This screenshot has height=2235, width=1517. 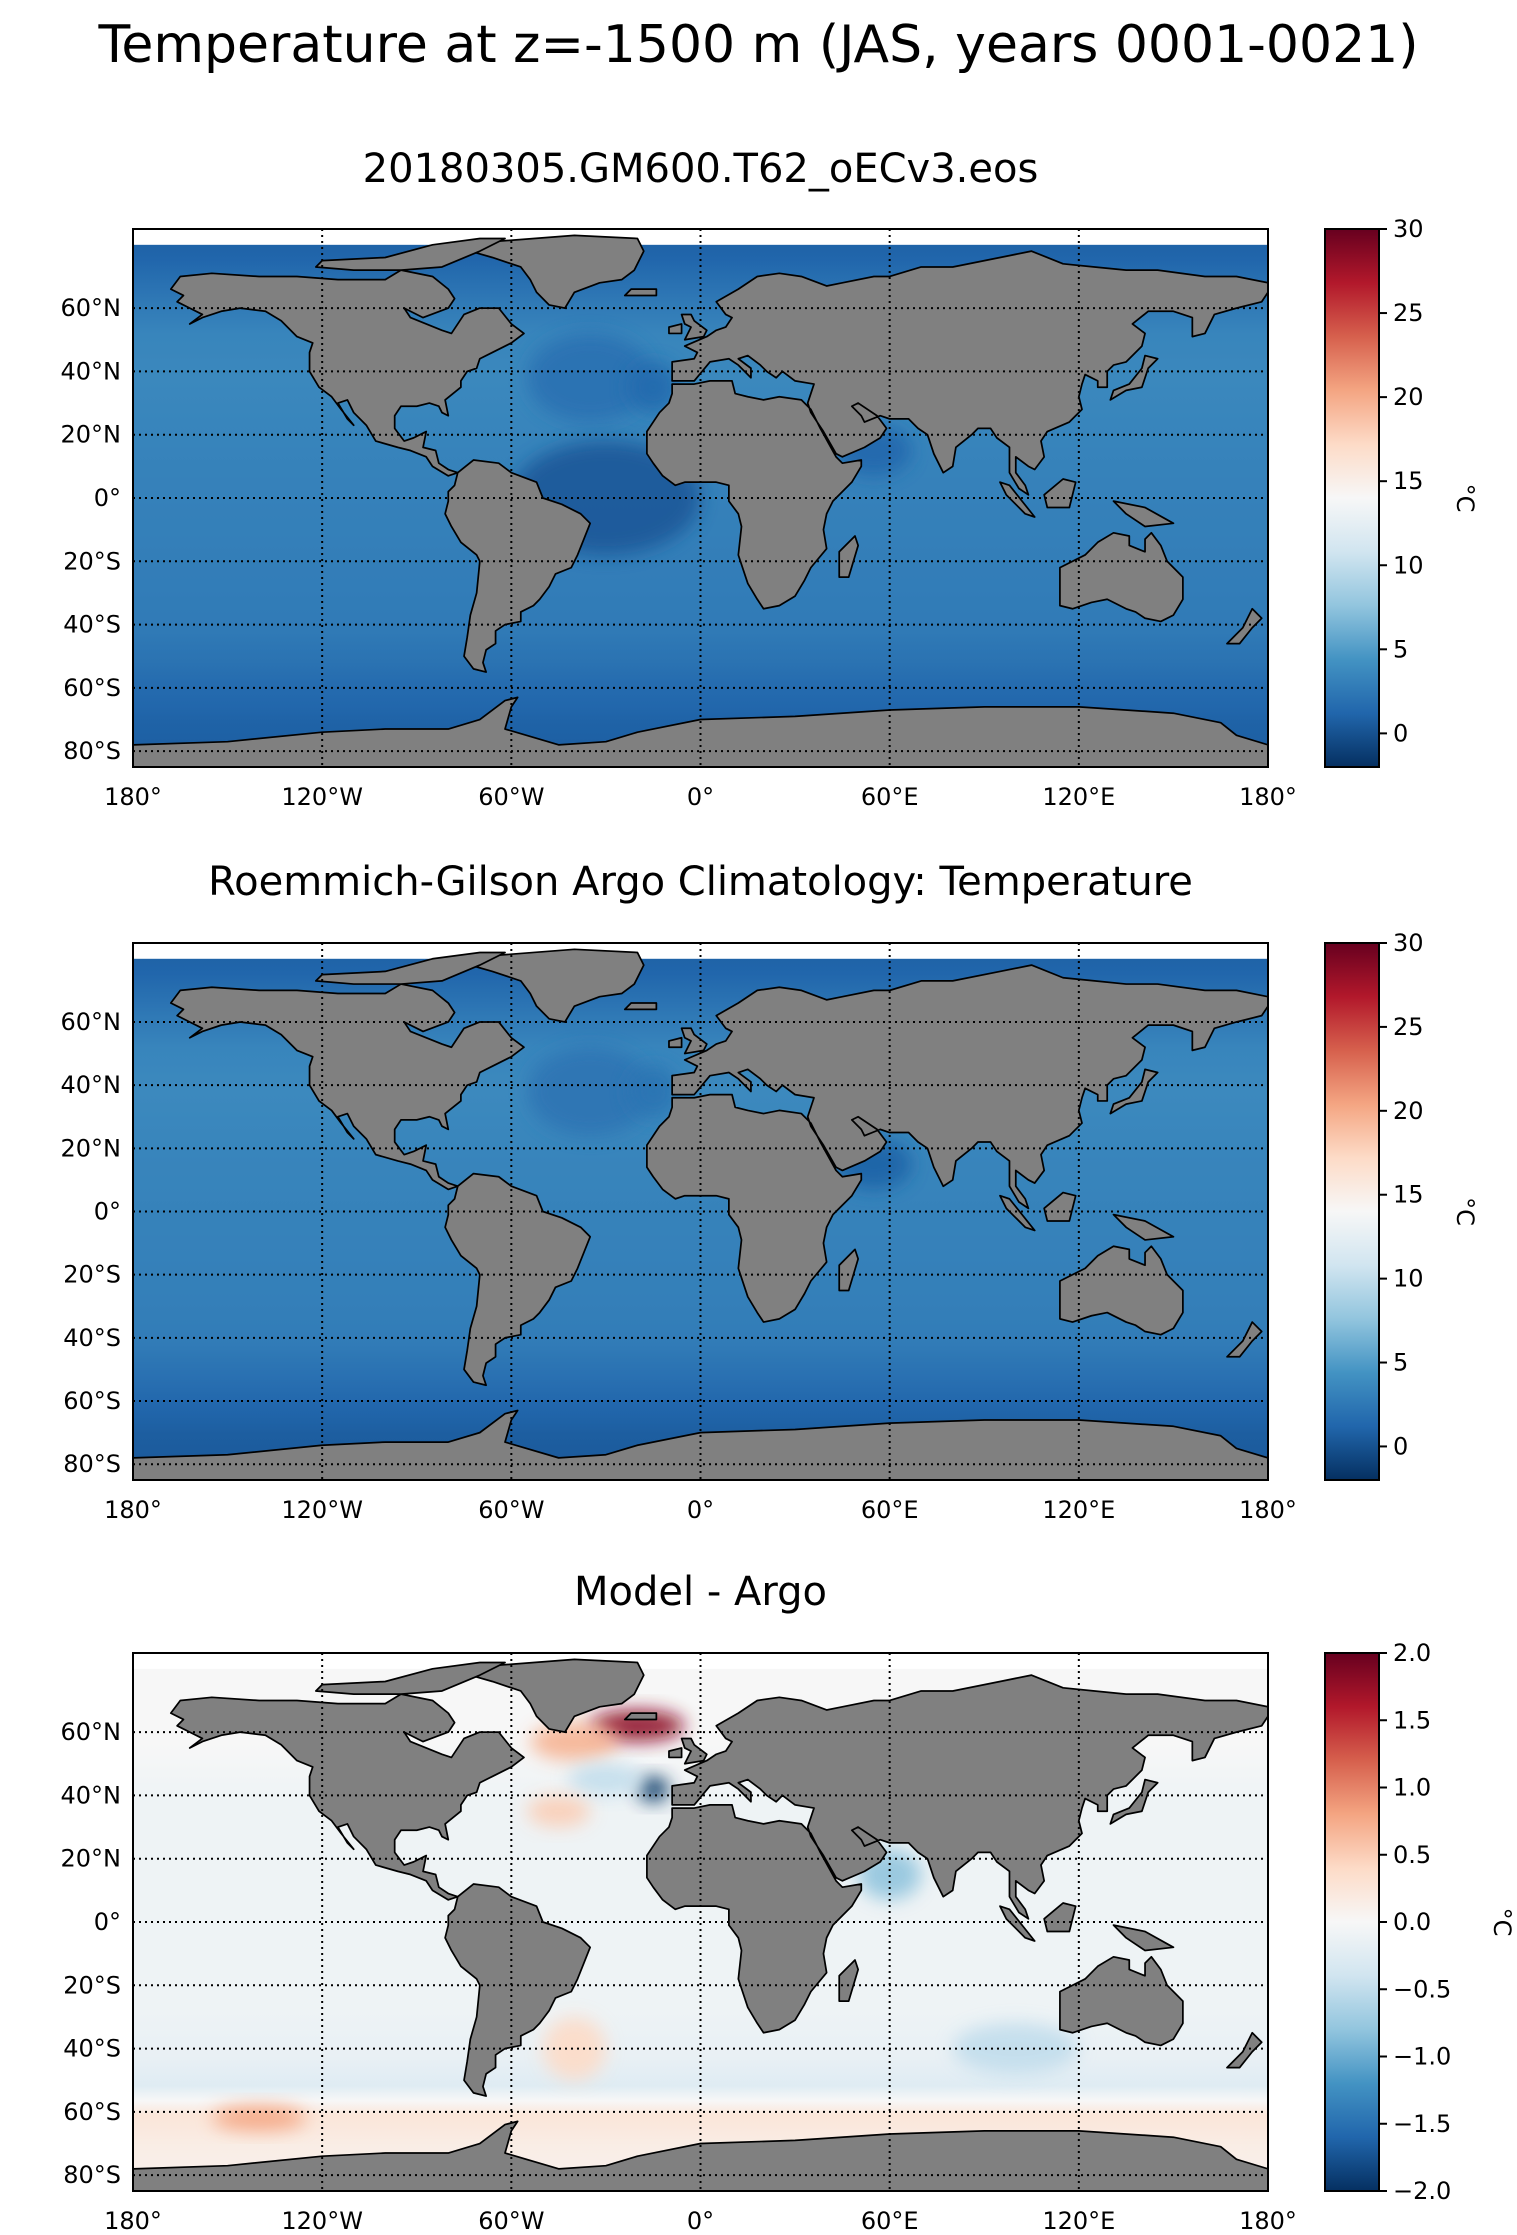 I want to click on colorbar-tick-label: 2.0, so click(x=1412, y=1653).